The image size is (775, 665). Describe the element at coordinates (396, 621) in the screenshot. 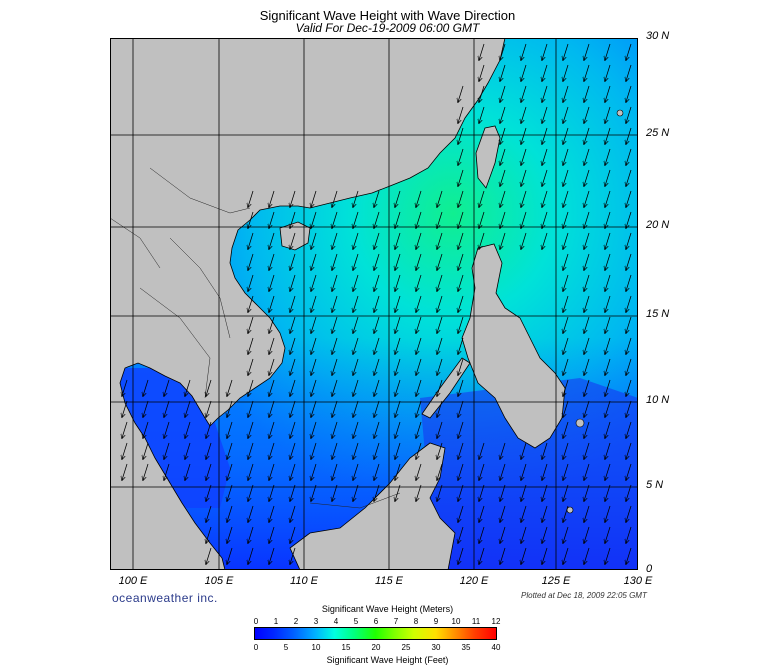

I see `colorbar-tick-label: 7` at that location.